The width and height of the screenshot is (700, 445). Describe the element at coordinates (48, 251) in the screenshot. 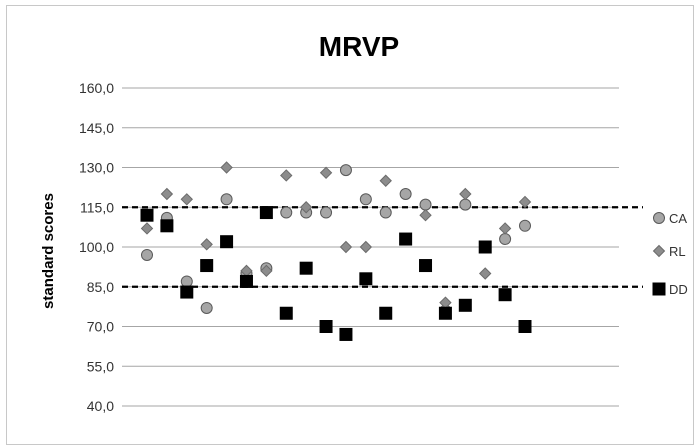

I see `y-axis-label: standard scores` at that location.